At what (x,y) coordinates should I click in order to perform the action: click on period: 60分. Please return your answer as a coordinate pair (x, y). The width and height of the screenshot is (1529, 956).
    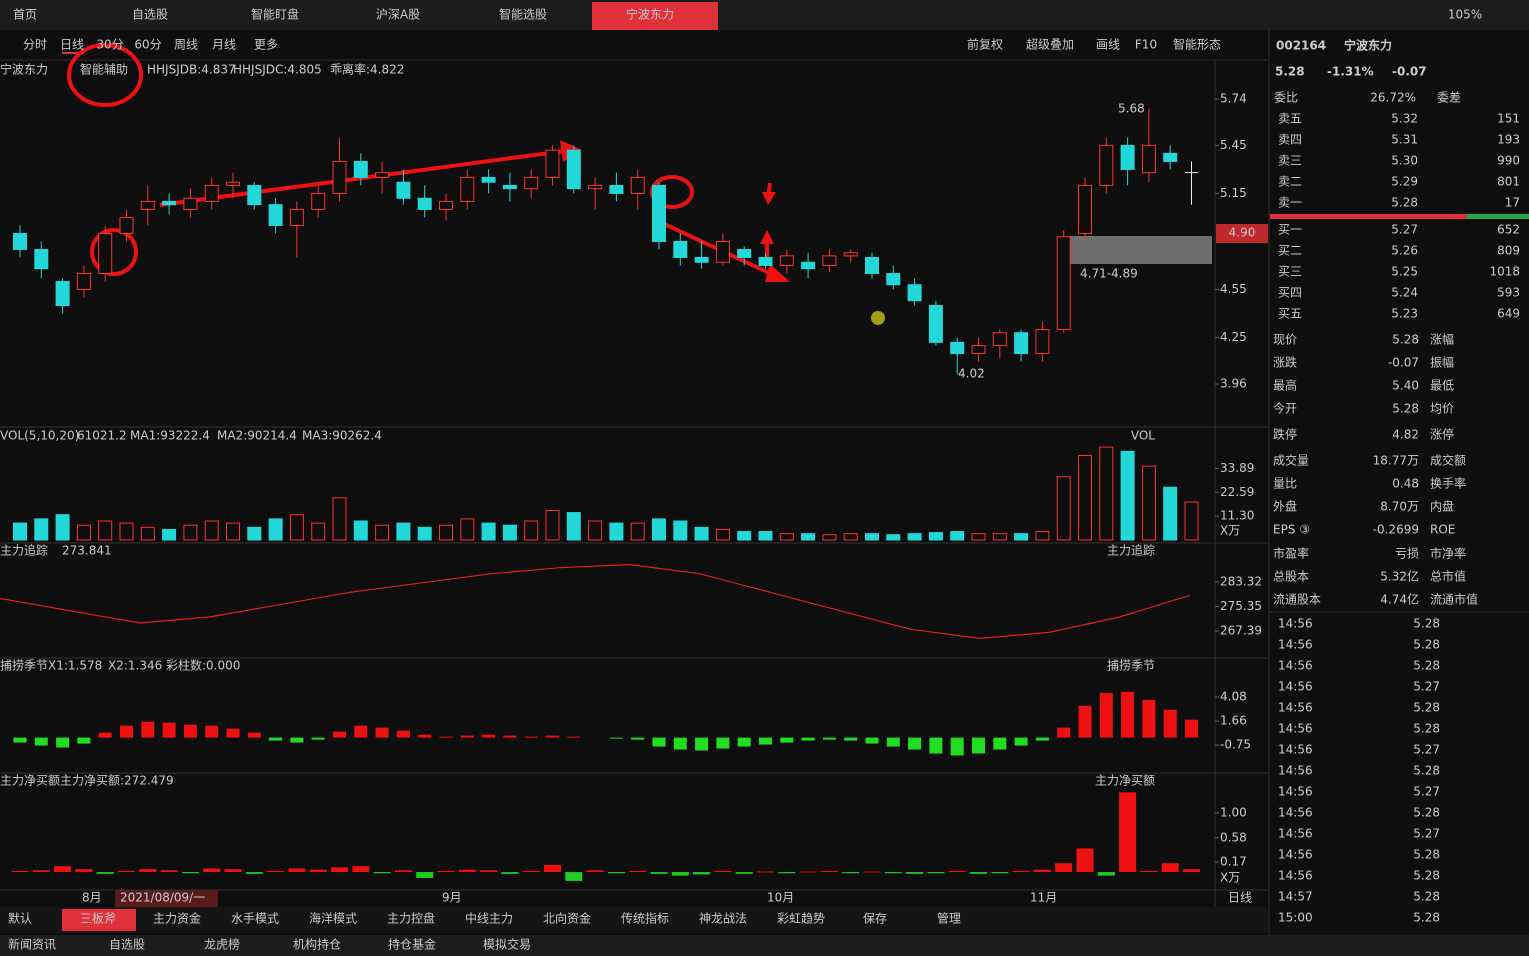
    Looking at the image, I should click on (147, 45).